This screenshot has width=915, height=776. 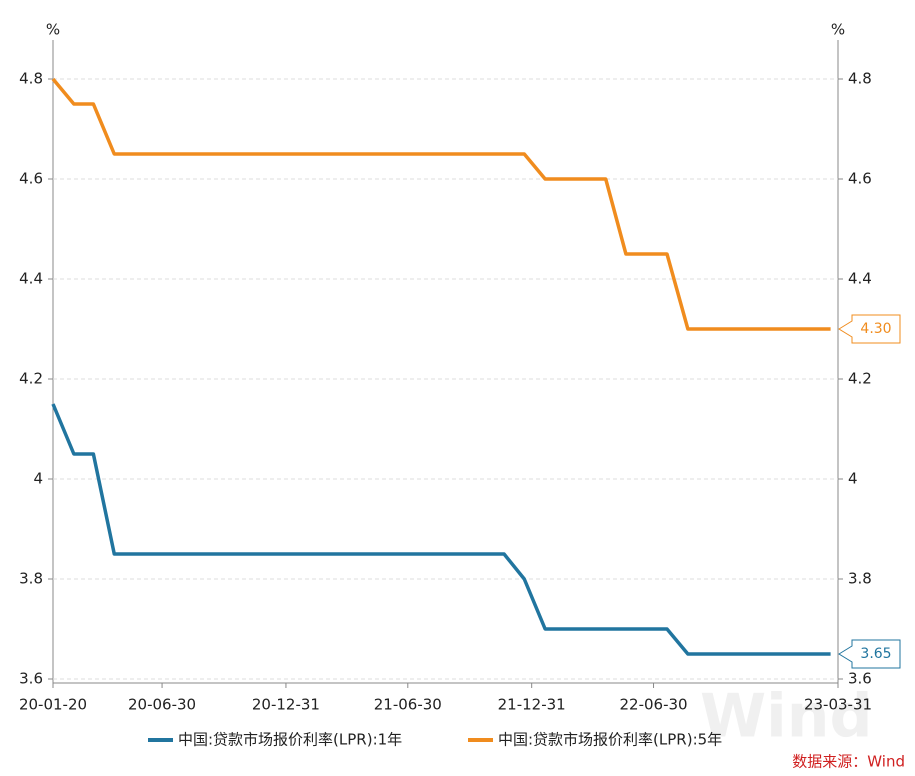 I want to click on y-tick-label: 4.2, so click(x=31, y=379).